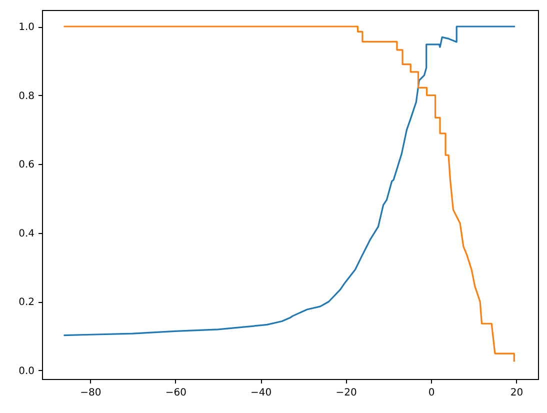 The width and height of the screenshot is (547, 413). I want to click on x-tick-label: 0, so click(431, 393).